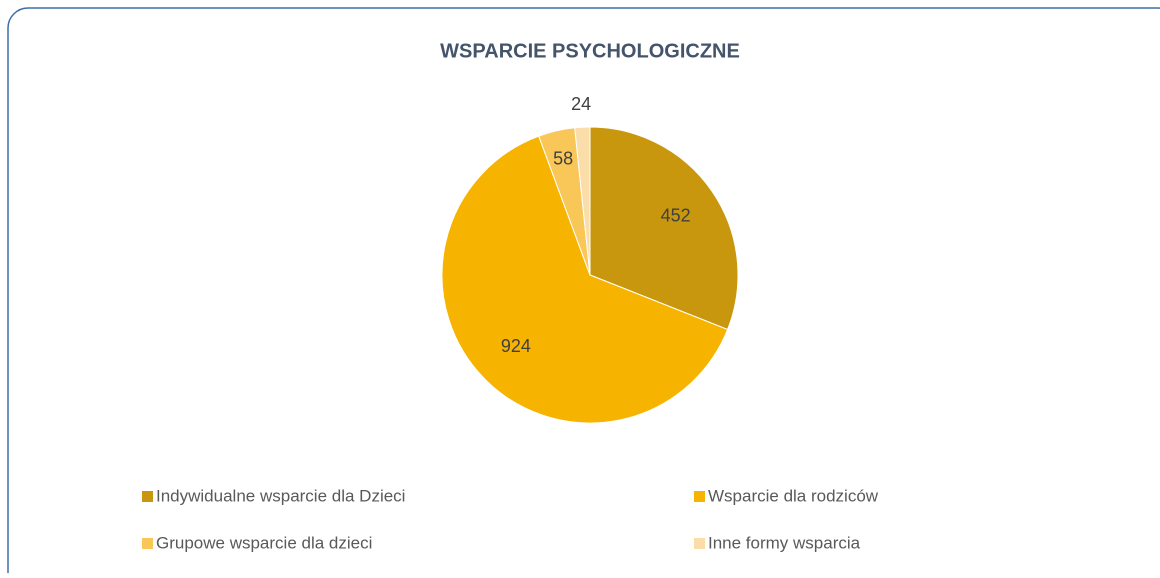 The image size is (1160, 578). I want to click on data-label: 24, so click(581, 104).